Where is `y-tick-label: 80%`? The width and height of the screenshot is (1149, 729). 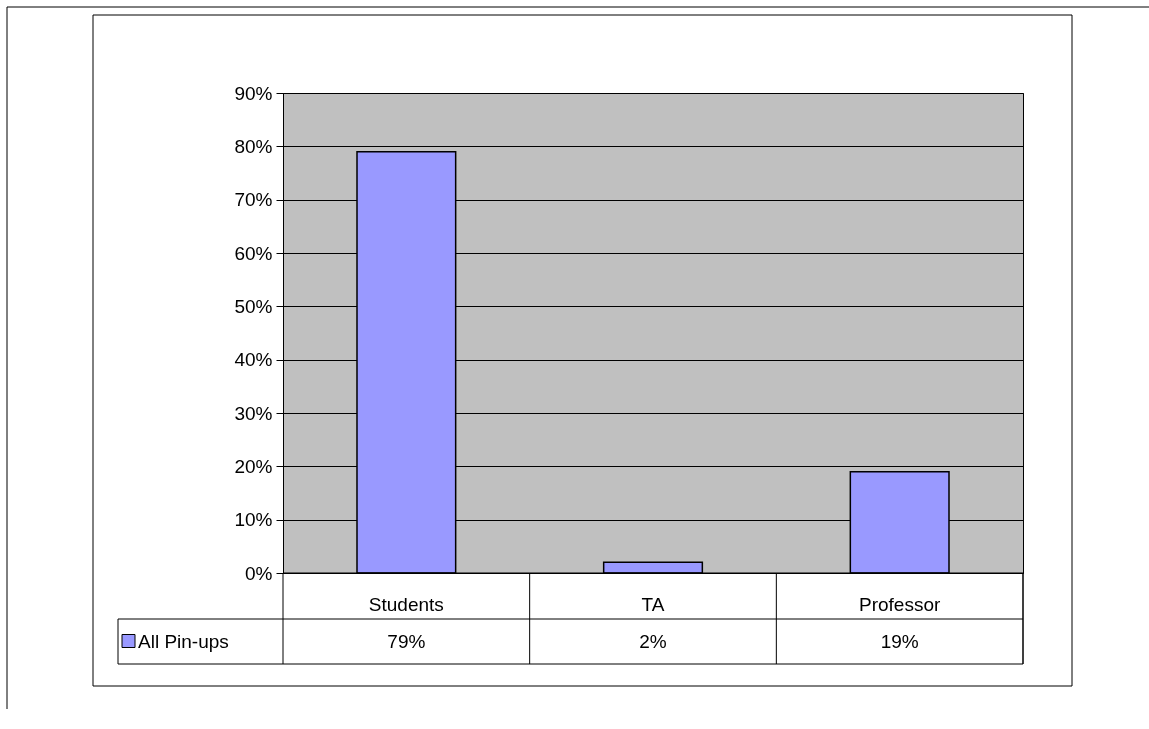 y-tick-label: 80% is located at coordinates (253, 146).